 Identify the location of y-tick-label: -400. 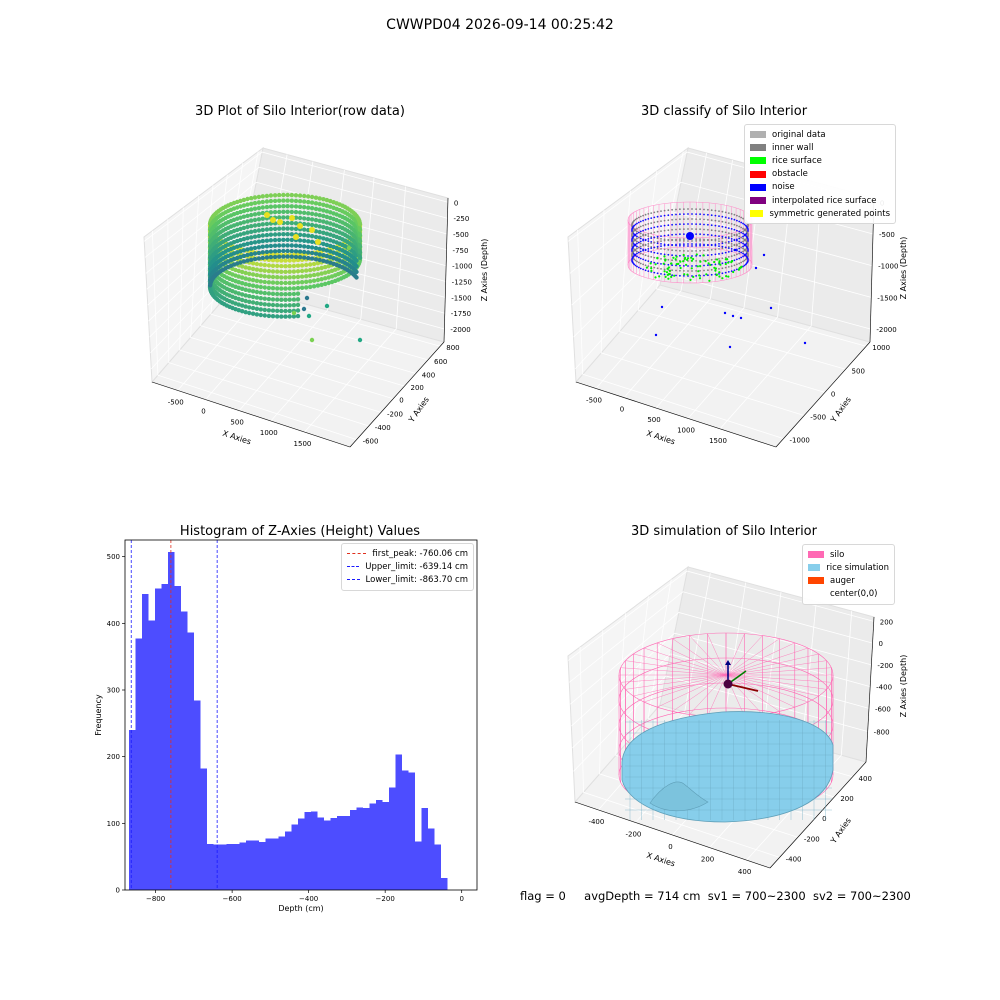
(794, 859).